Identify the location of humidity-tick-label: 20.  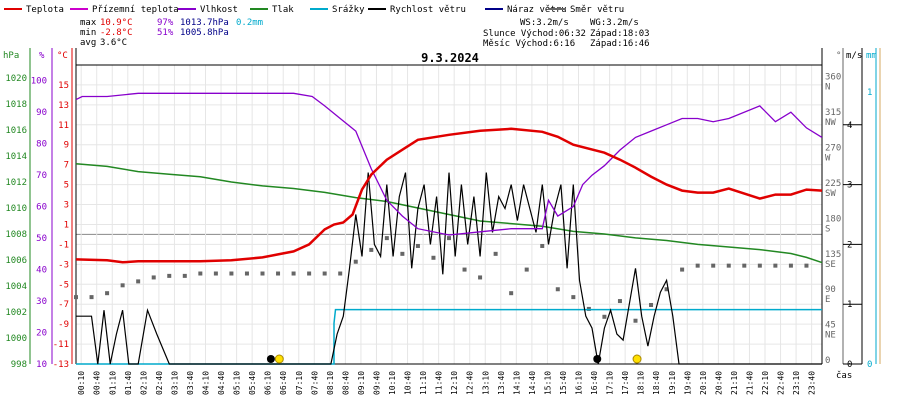
(41, 334).